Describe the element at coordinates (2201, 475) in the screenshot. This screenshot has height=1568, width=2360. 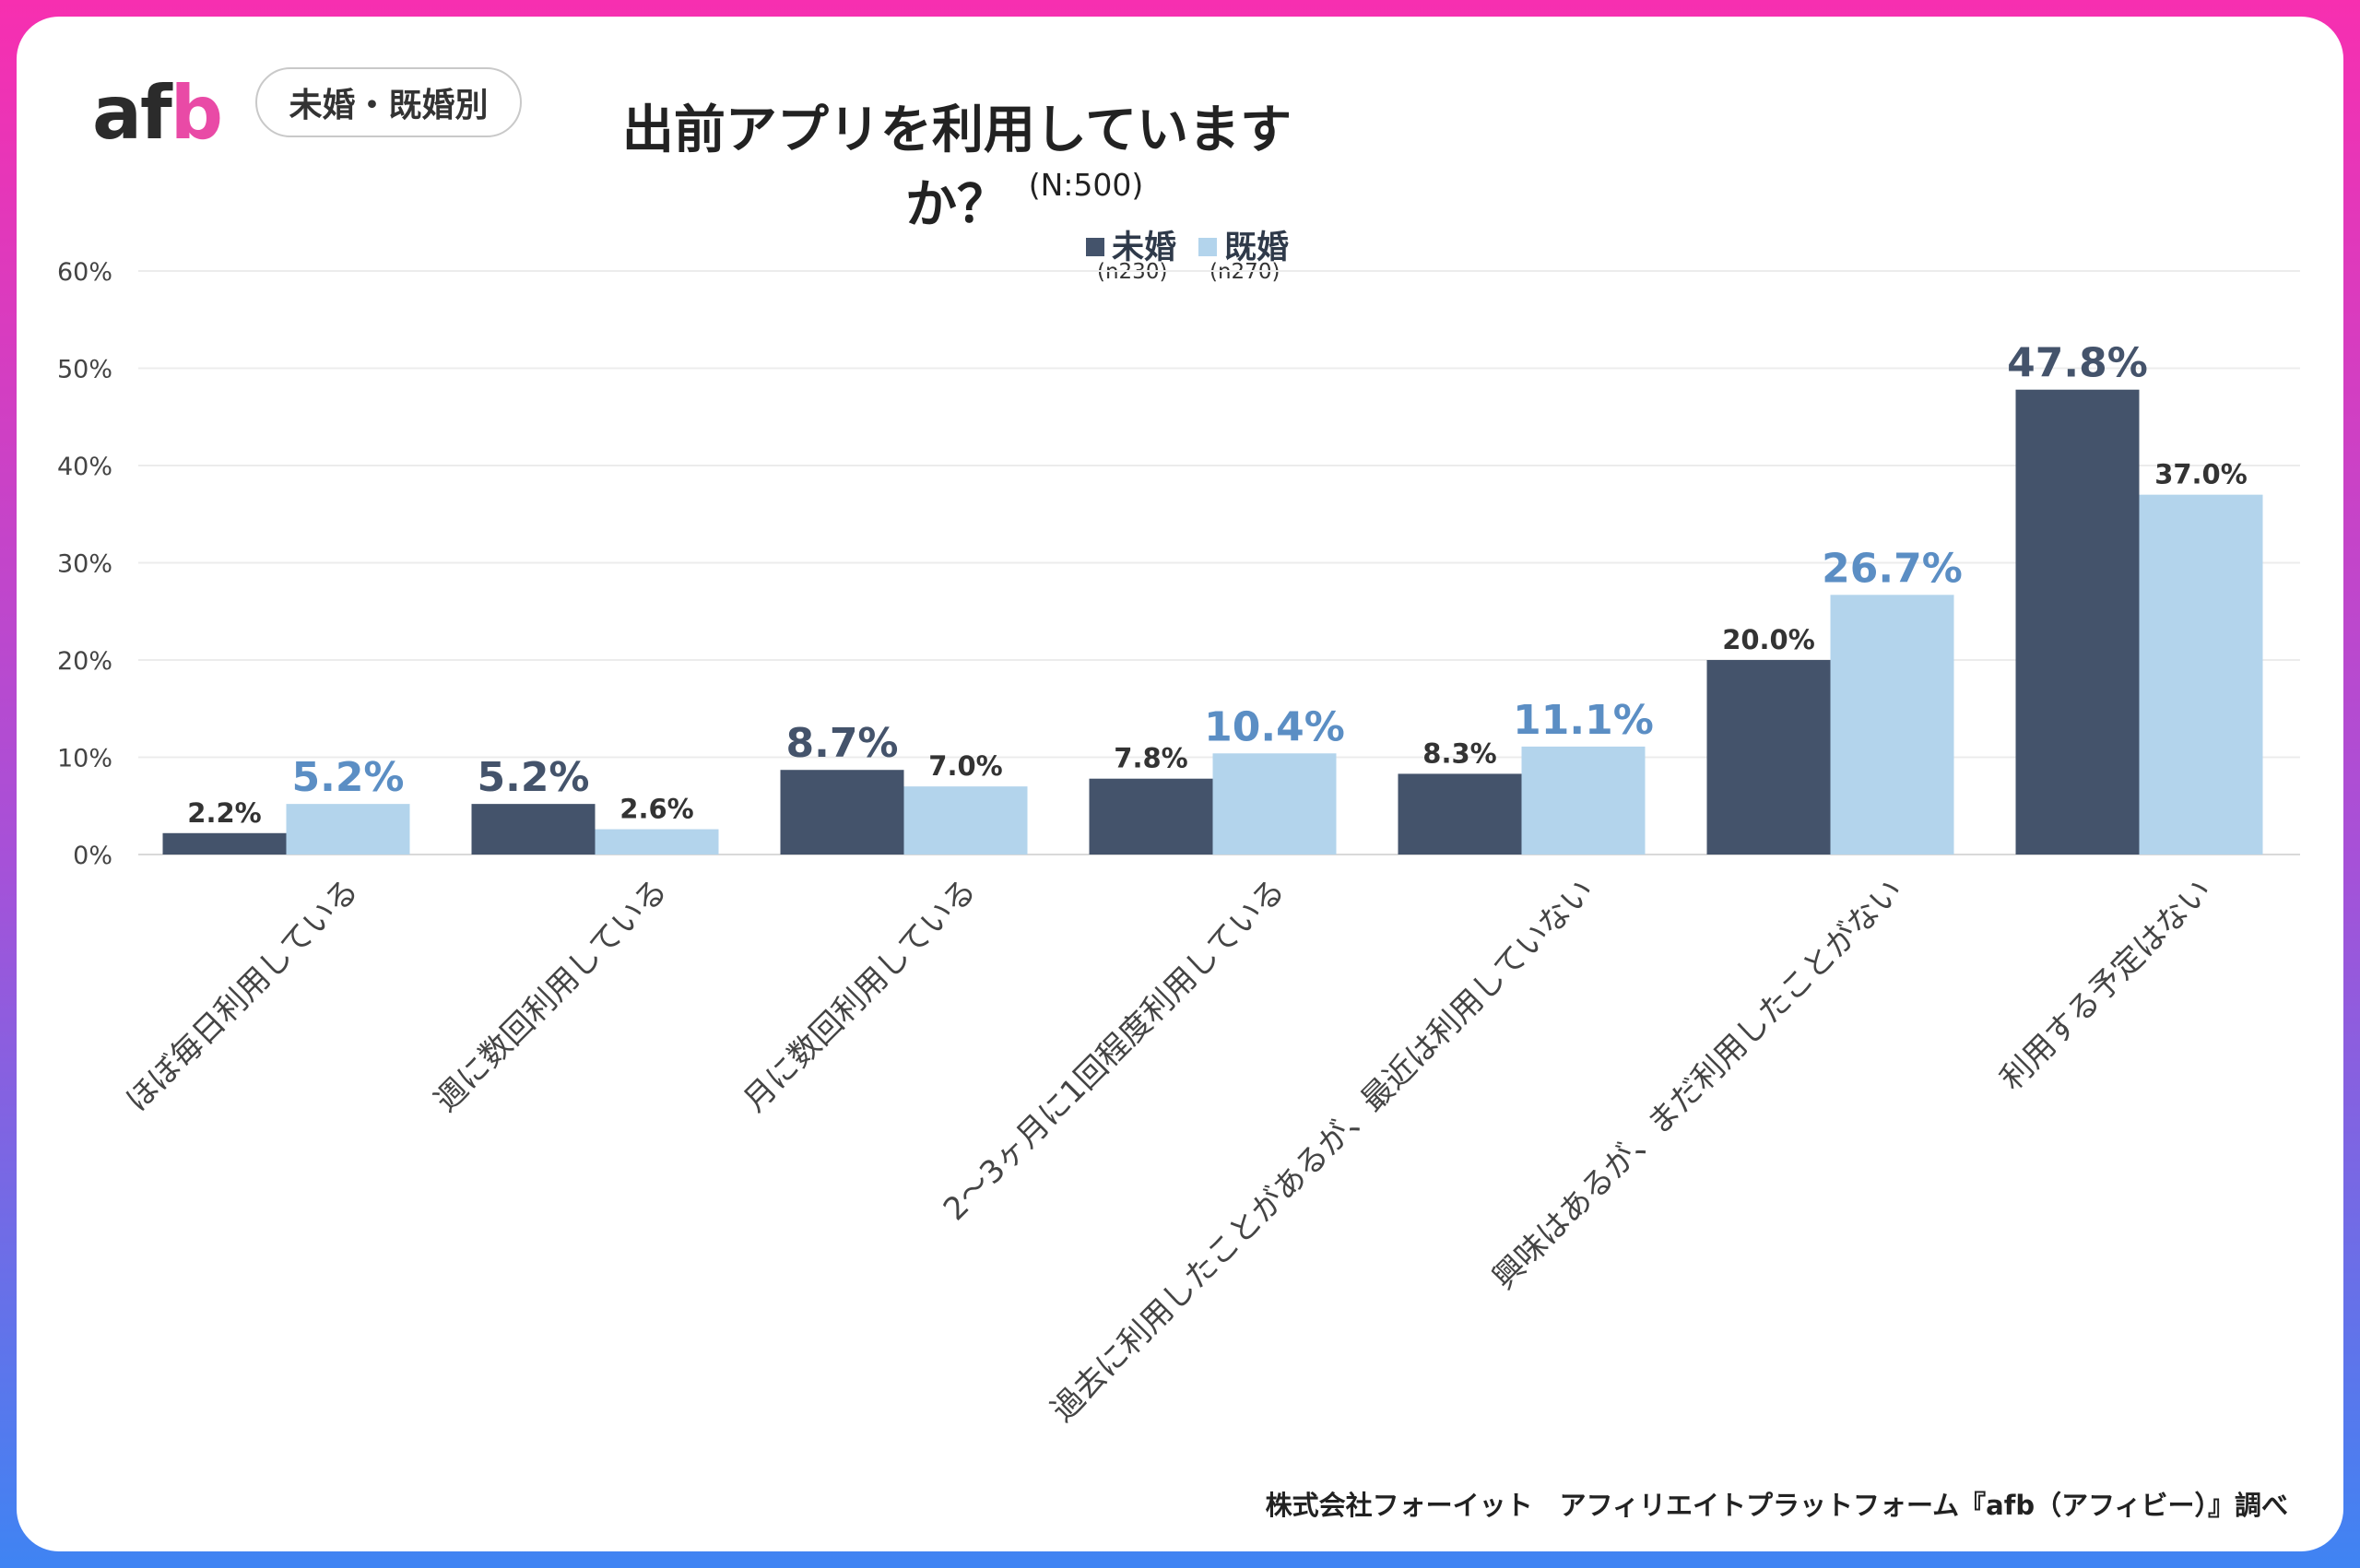
I see `data-label: 37.0%` at that location.